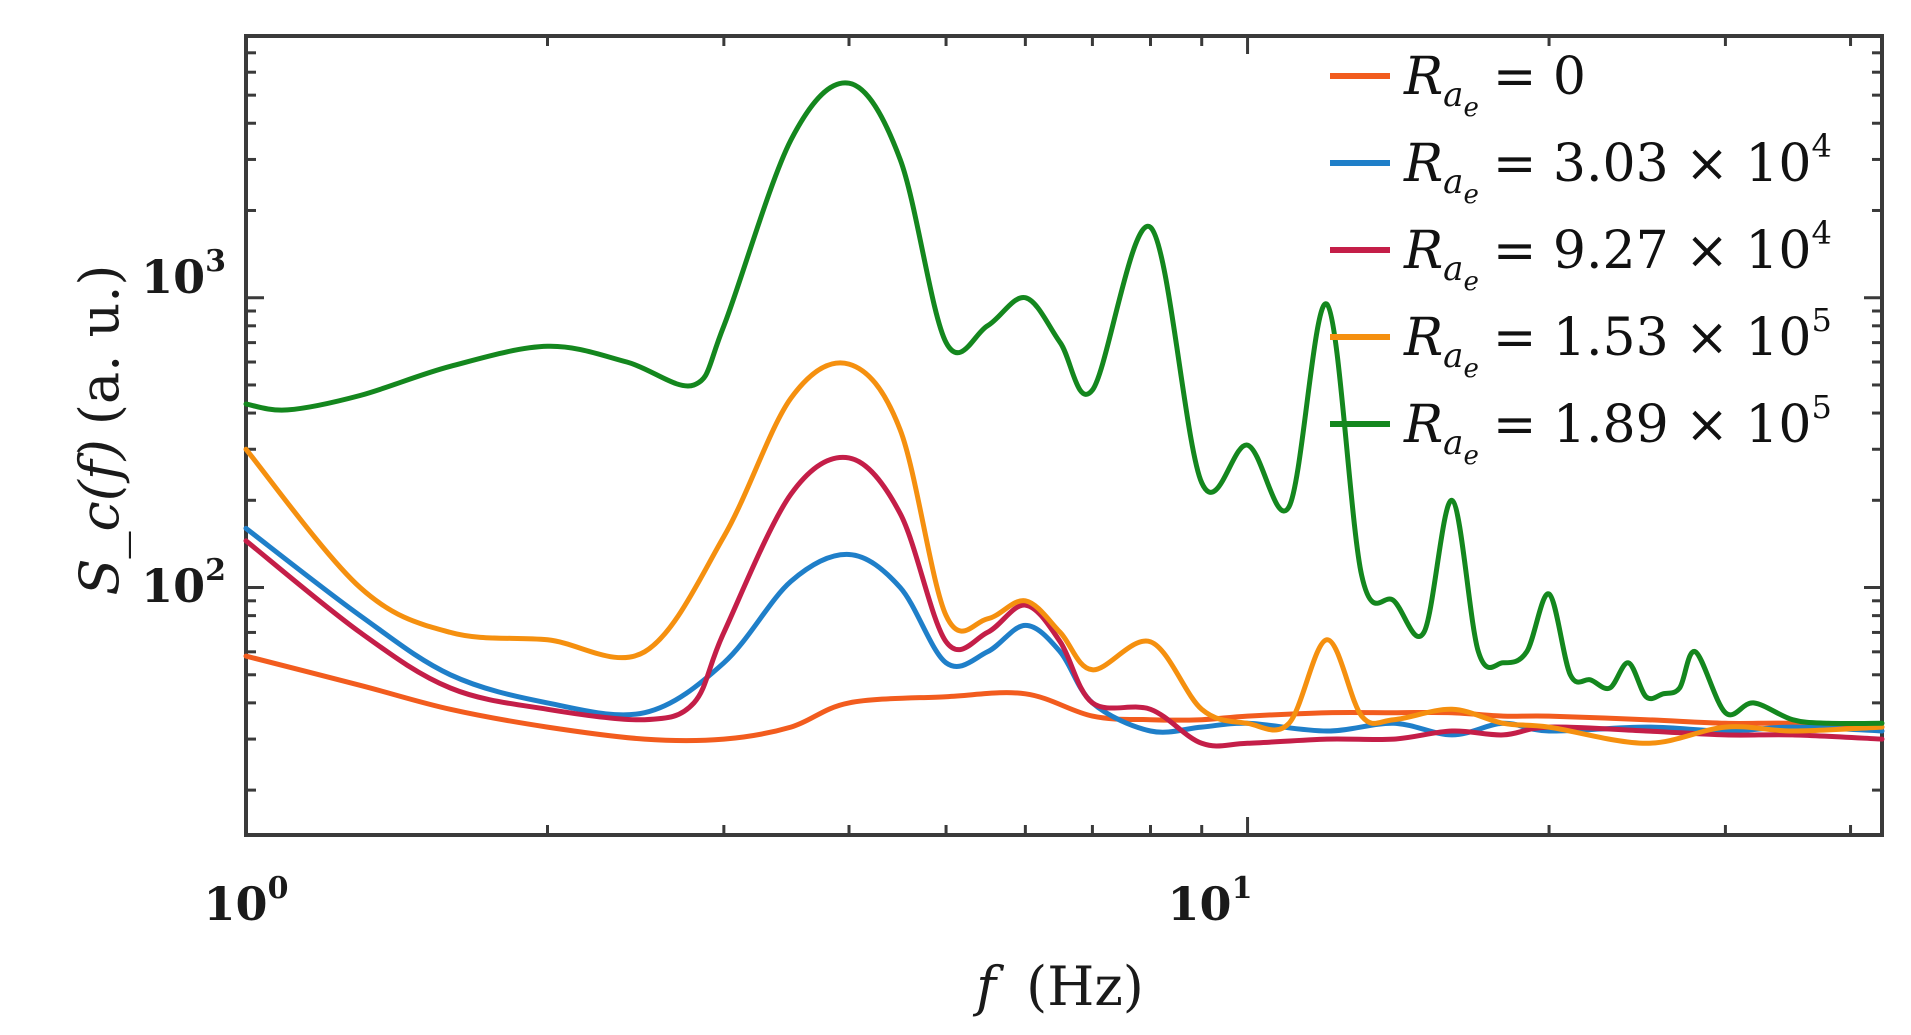  Describe the element at coordinates (173, 277) in the screenshot. I see `y-tick-label-2-base: 10` at that location.